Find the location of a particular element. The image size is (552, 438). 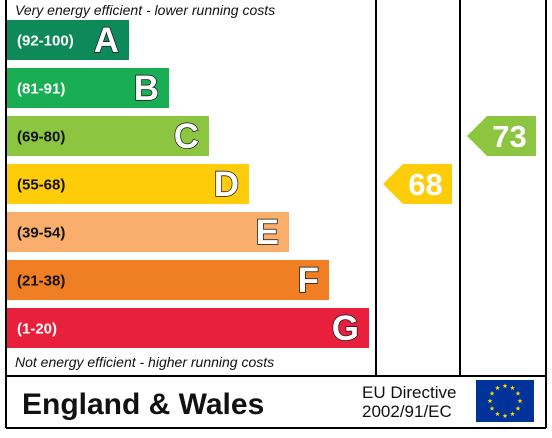

band-g-bar is located at coordinates (188, 328).